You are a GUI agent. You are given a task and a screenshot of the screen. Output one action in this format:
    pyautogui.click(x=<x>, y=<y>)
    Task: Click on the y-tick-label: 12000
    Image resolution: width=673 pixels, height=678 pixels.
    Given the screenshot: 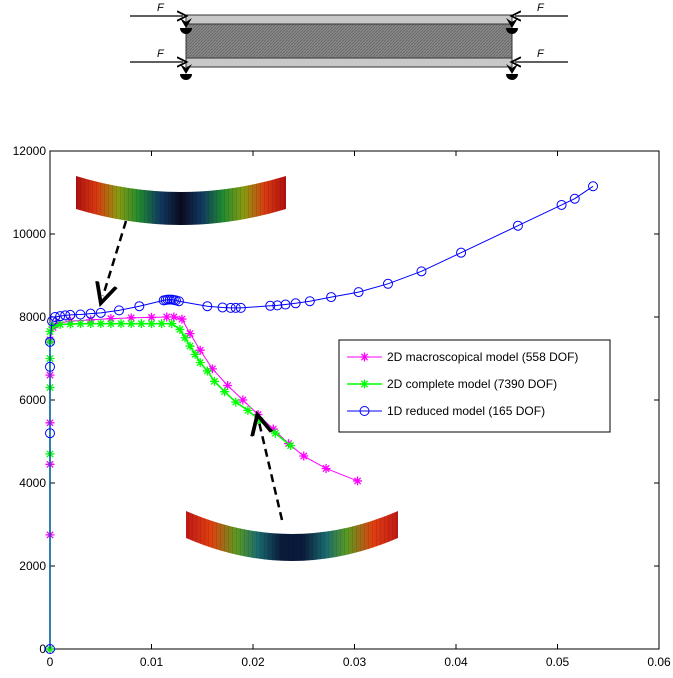 What is the action you would take?
    pyautogui.click(x=30, y=151)
    